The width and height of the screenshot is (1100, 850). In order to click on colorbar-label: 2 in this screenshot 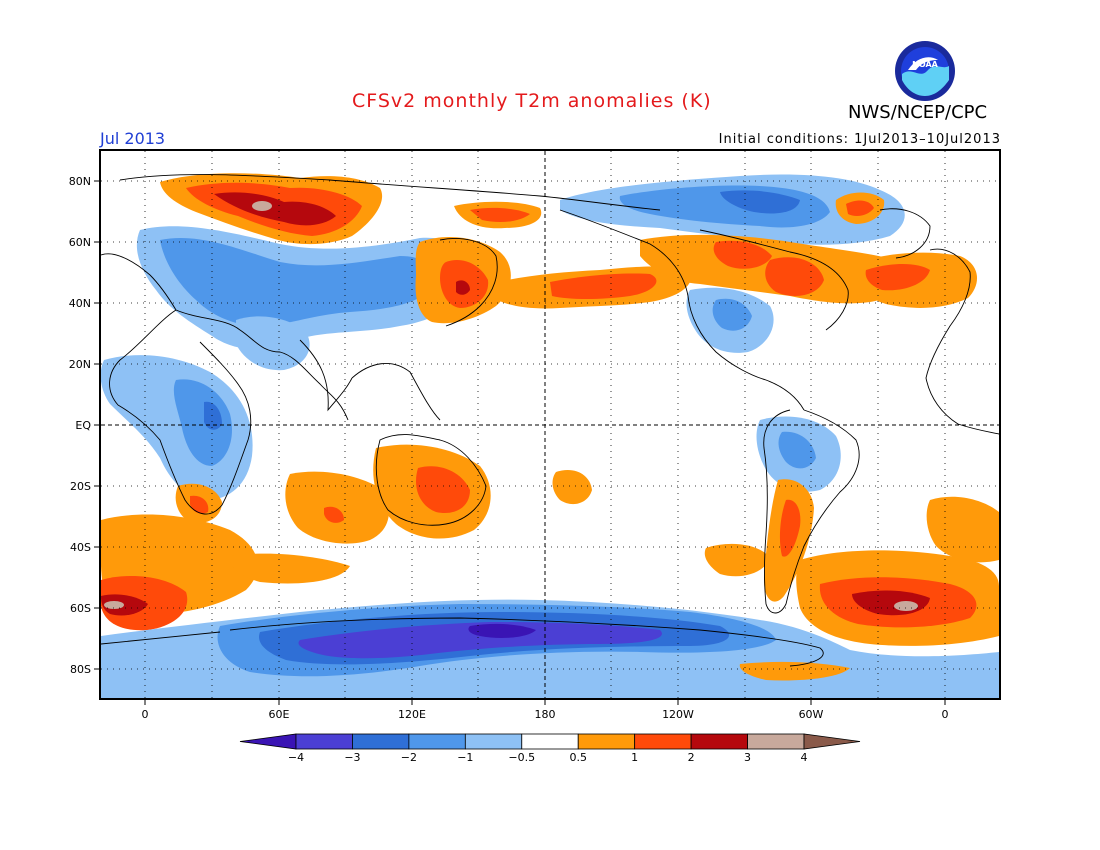, I will do `click(691, 757)`.